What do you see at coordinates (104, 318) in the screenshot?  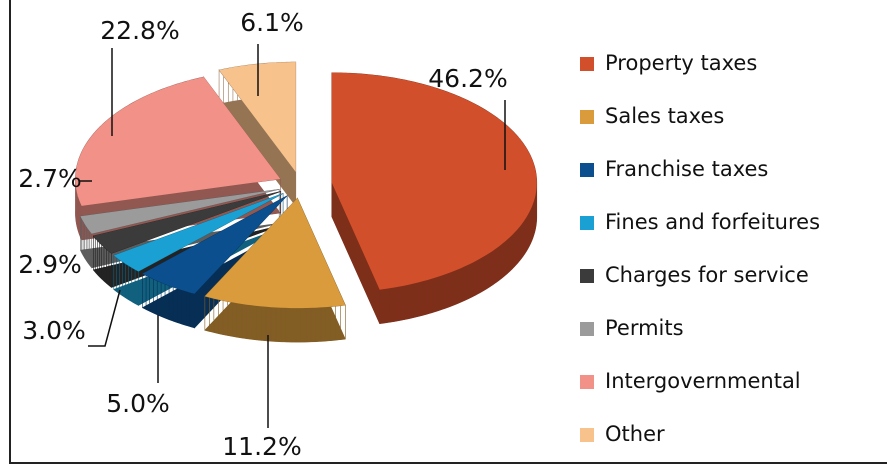 I see `leader-line` at bounding box center [104, 318].